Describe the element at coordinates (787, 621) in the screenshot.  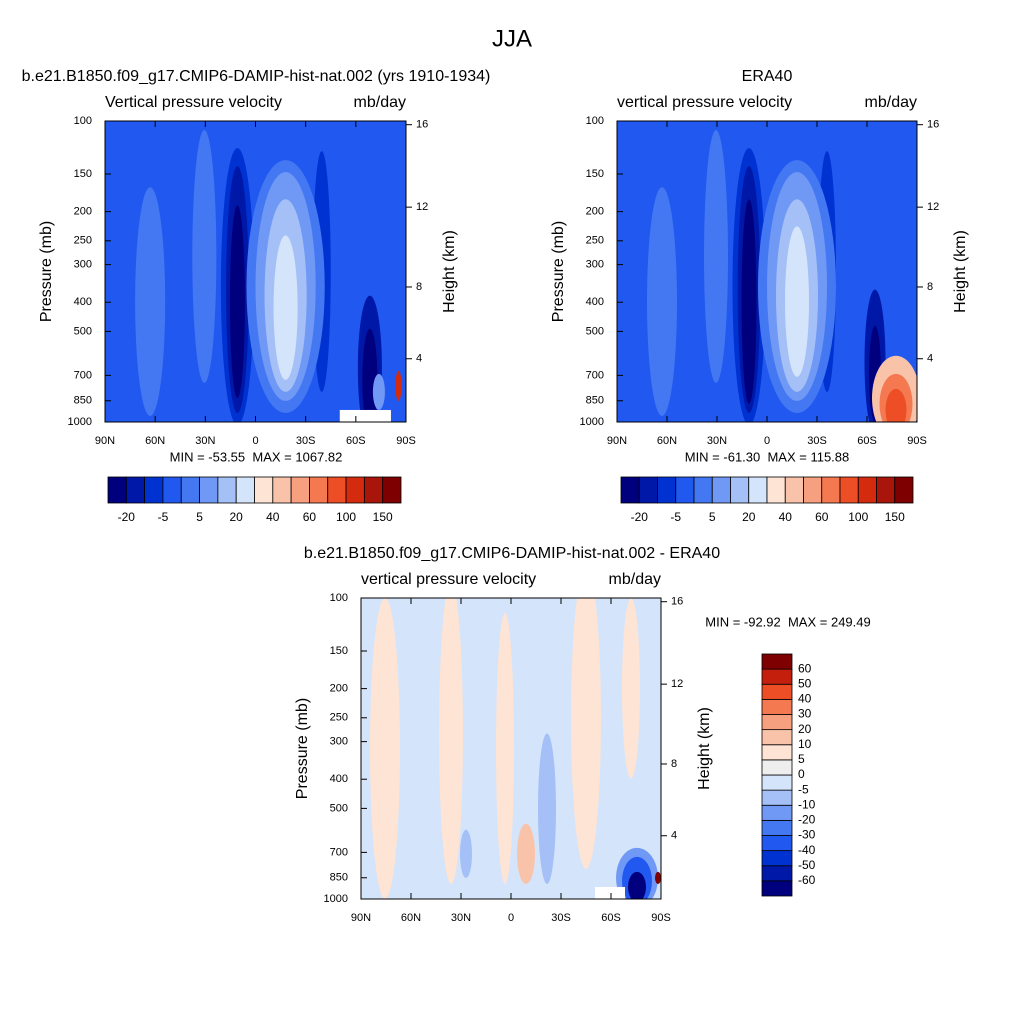
I see `min-max-stats: MIN = -92.92 MAX = 249.49` at that location.